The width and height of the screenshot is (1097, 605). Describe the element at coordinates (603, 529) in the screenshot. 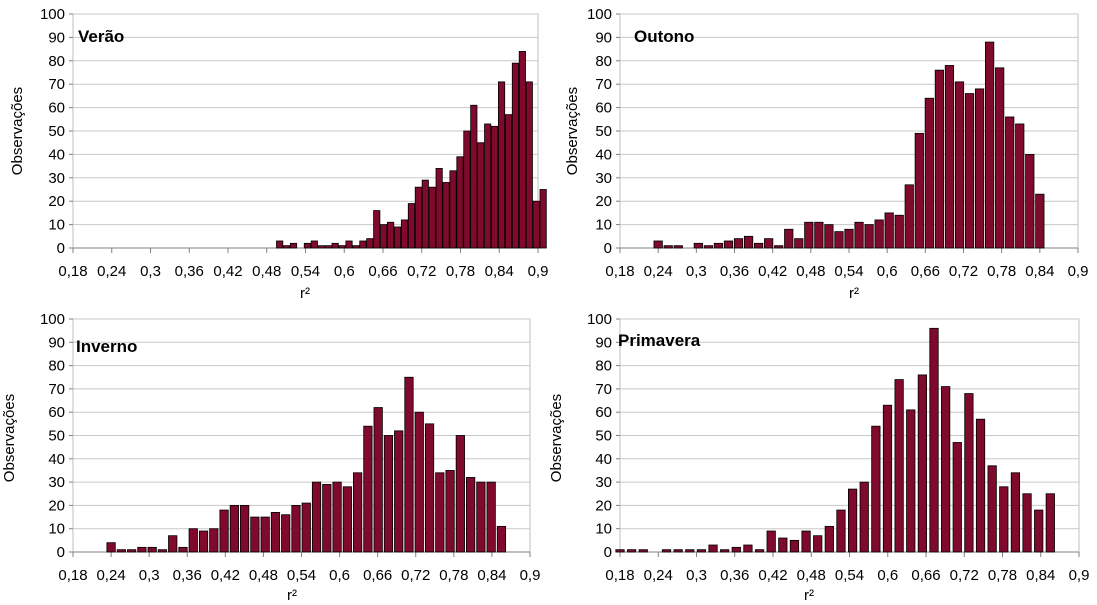

I see `y-tick-label: 10` at that location.